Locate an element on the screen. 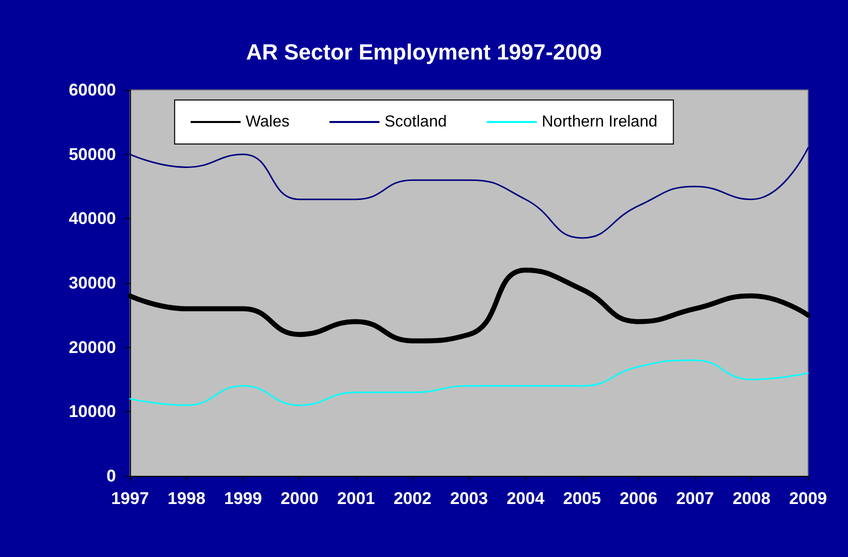 The height and width of the screenshot is (557, 848). x-tick-label: 1997 is located at coordinates (130, 498).